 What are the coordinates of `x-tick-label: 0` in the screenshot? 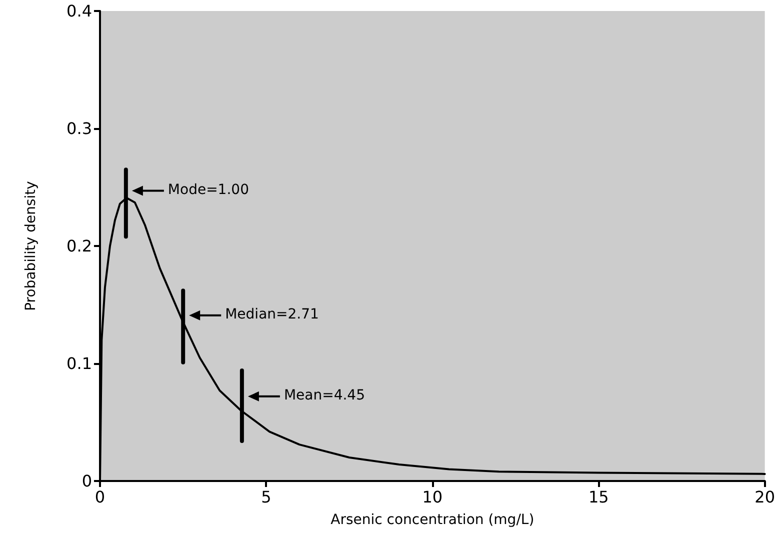 It's located at (100, 497).